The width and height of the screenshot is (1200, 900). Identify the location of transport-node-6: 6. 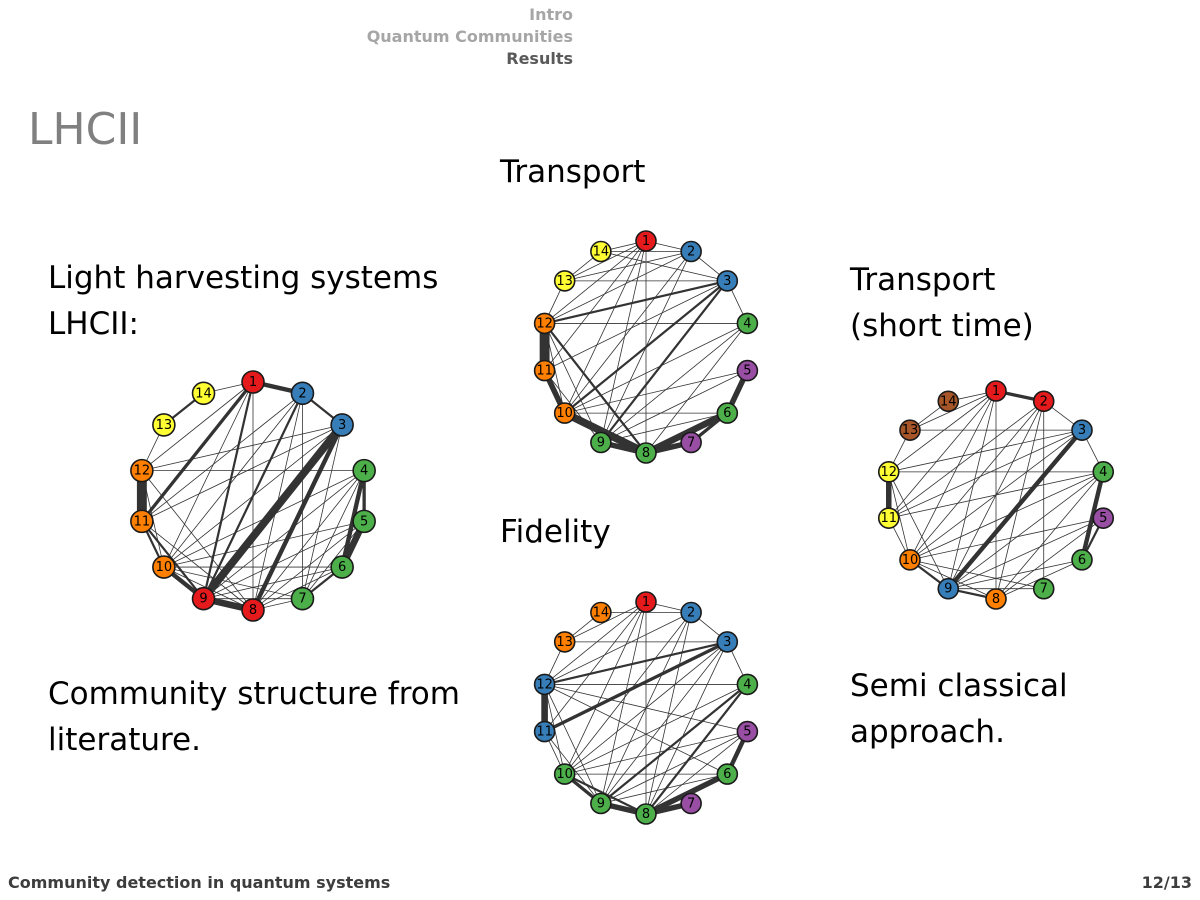
(727, 413).